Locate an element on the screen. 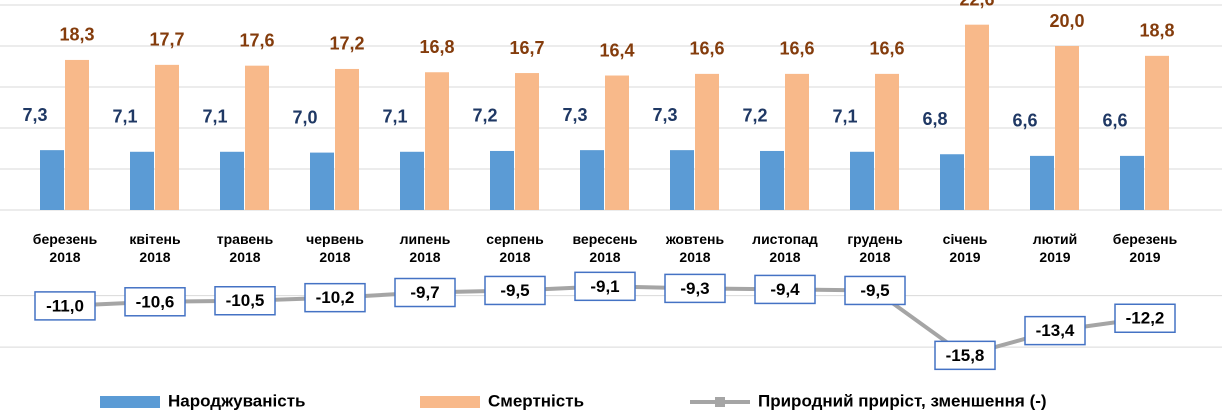 The height and width of the screenshot is (416, 1222). data-label: -10,6 is located at coordinates (155, 301).